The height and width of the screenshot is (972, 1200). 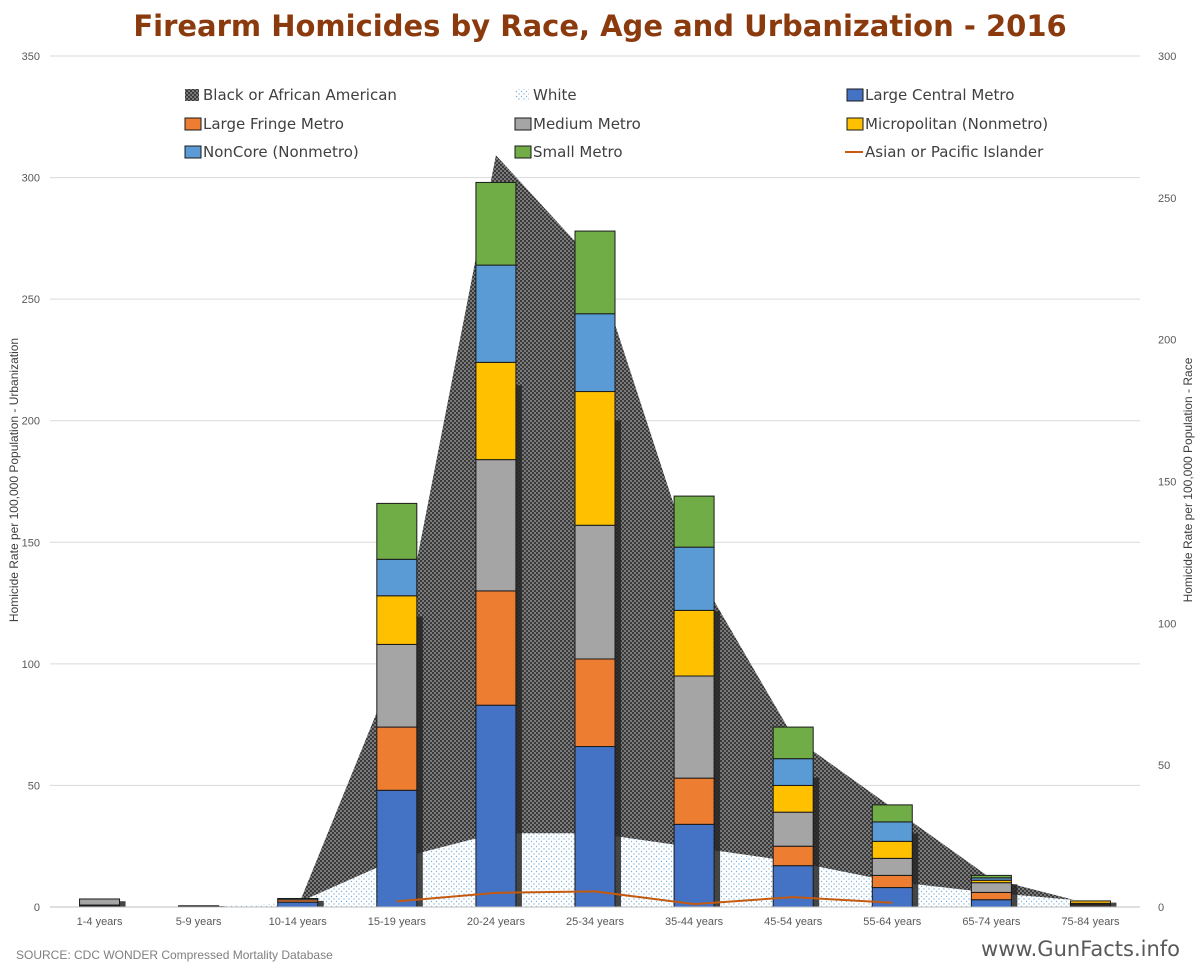 I want to click on legend-item: Micropolitan (Nonmetro), so click(x=947, y=124).